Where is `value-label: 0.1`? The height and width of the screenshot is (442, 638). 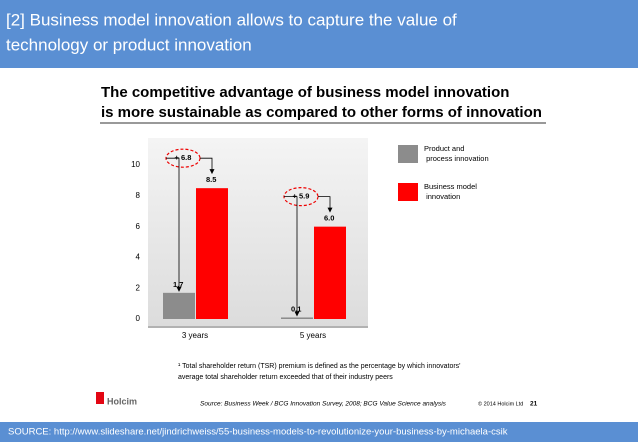
value-label: 0.1 is located at coordinates (296, 308).